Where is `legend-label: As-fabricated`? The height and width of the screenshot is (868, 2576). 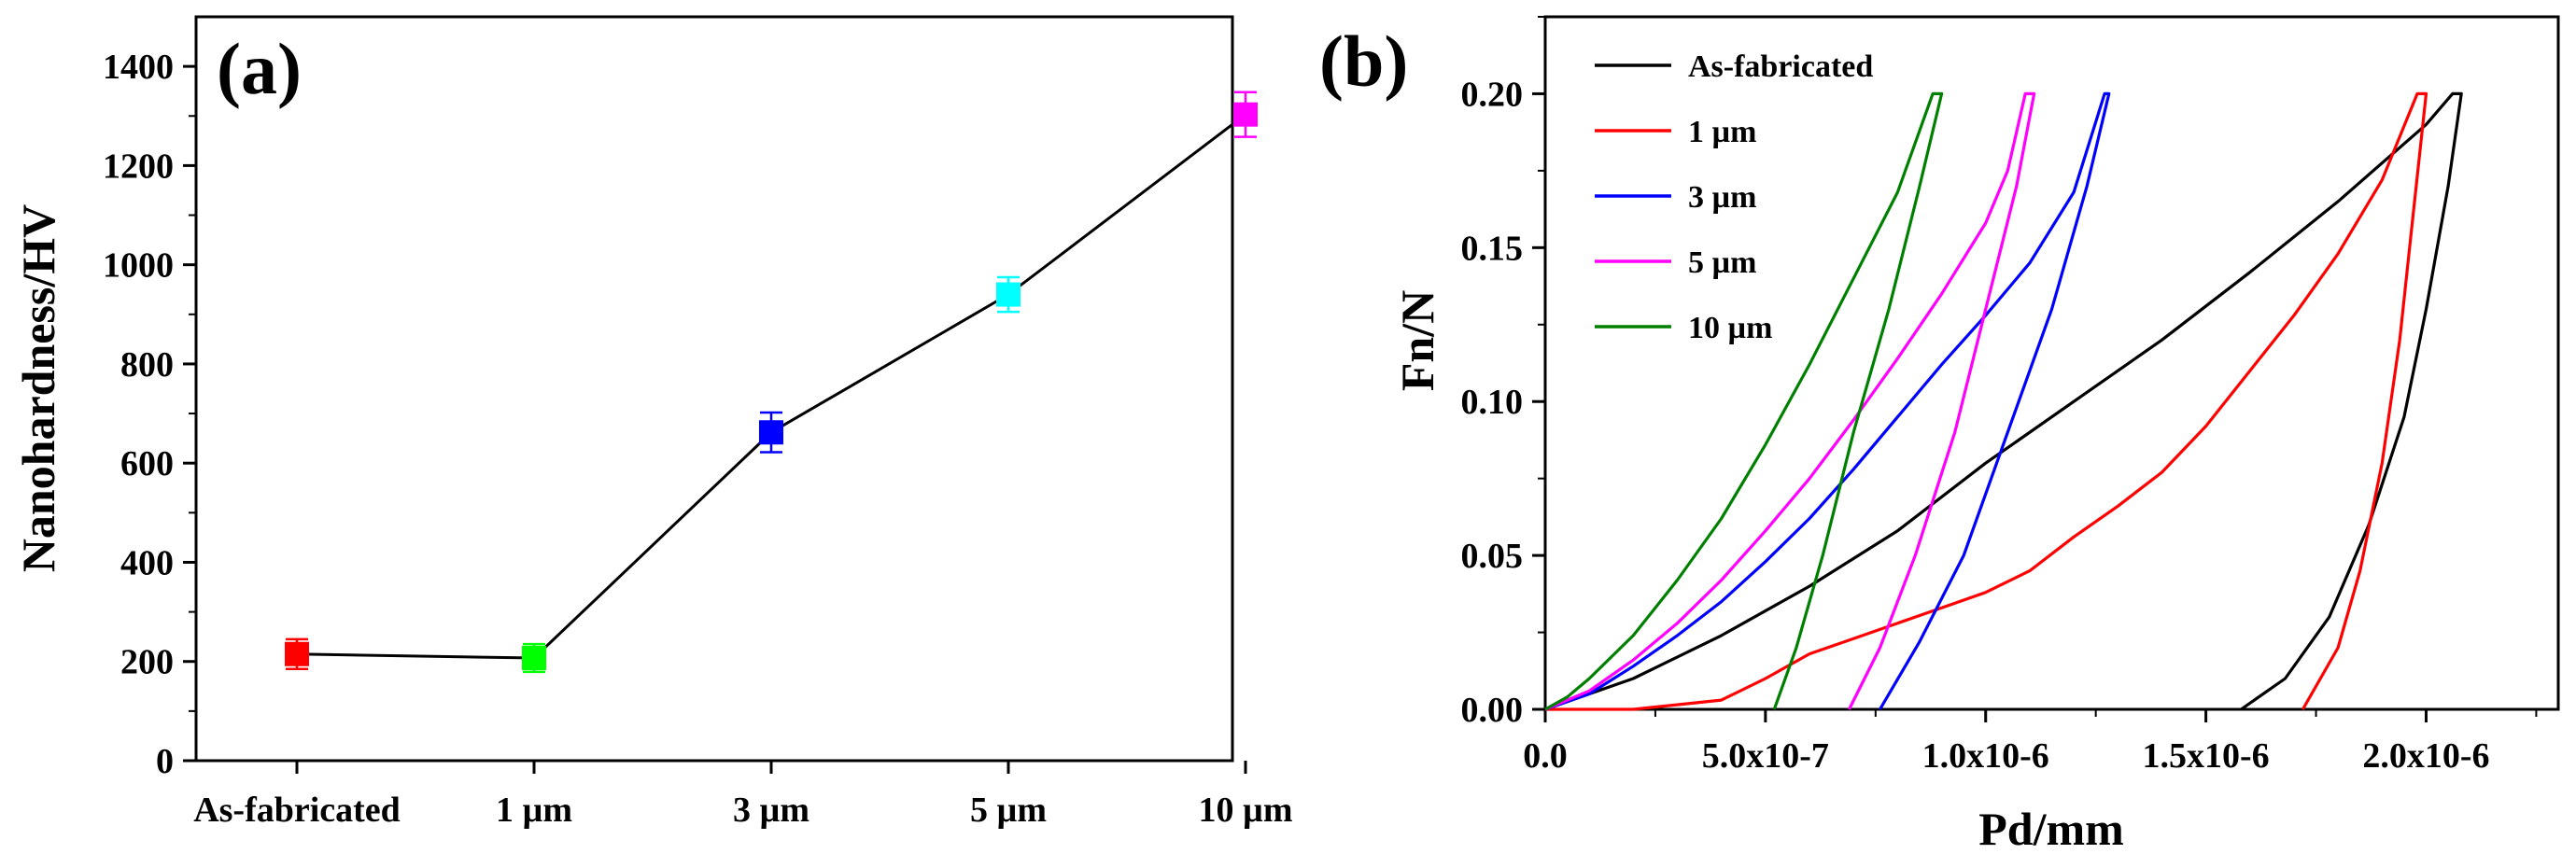
legend-label: As-fabricated is located at coordinates (1780, 66).